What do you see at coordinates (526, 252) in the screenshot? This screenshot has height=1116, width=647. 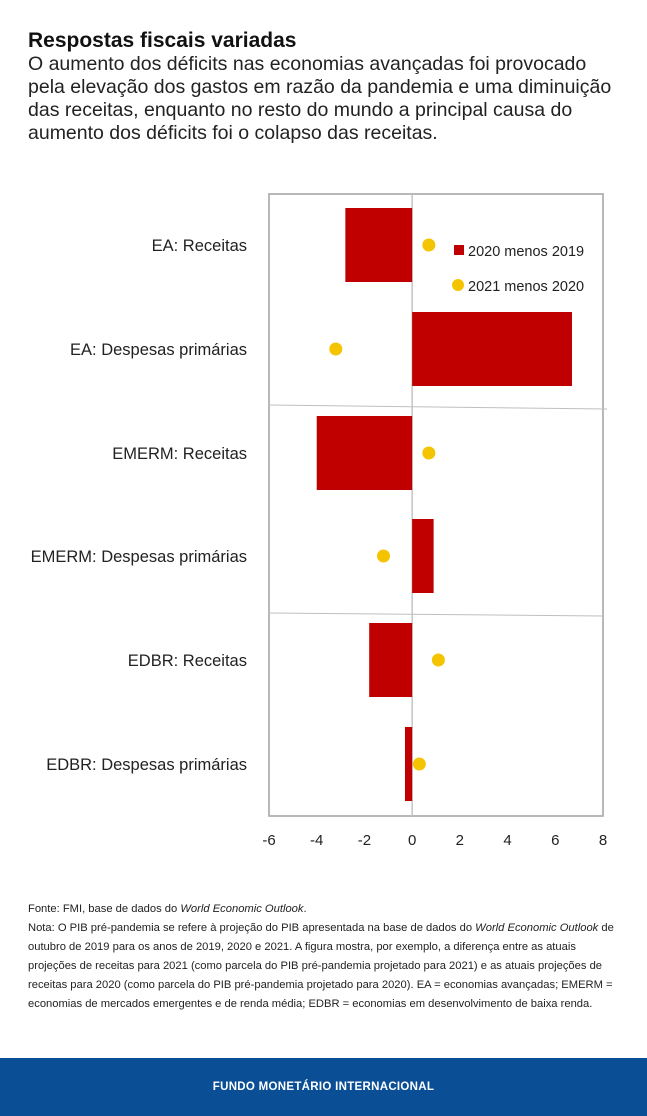 I see `legend-label: 2020 menos 2019` at bounding box center [526, 252].